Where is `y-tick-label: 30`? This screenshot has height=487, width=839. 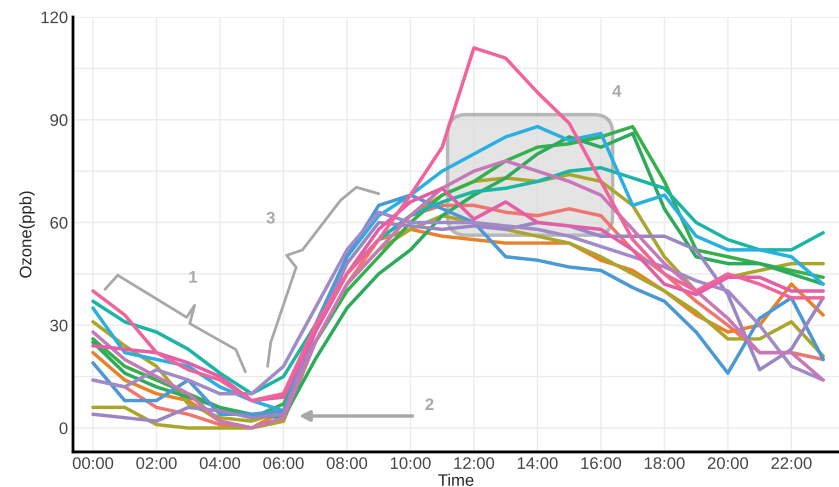 y-tick-label: 30 is located at coordinates (59, 326).